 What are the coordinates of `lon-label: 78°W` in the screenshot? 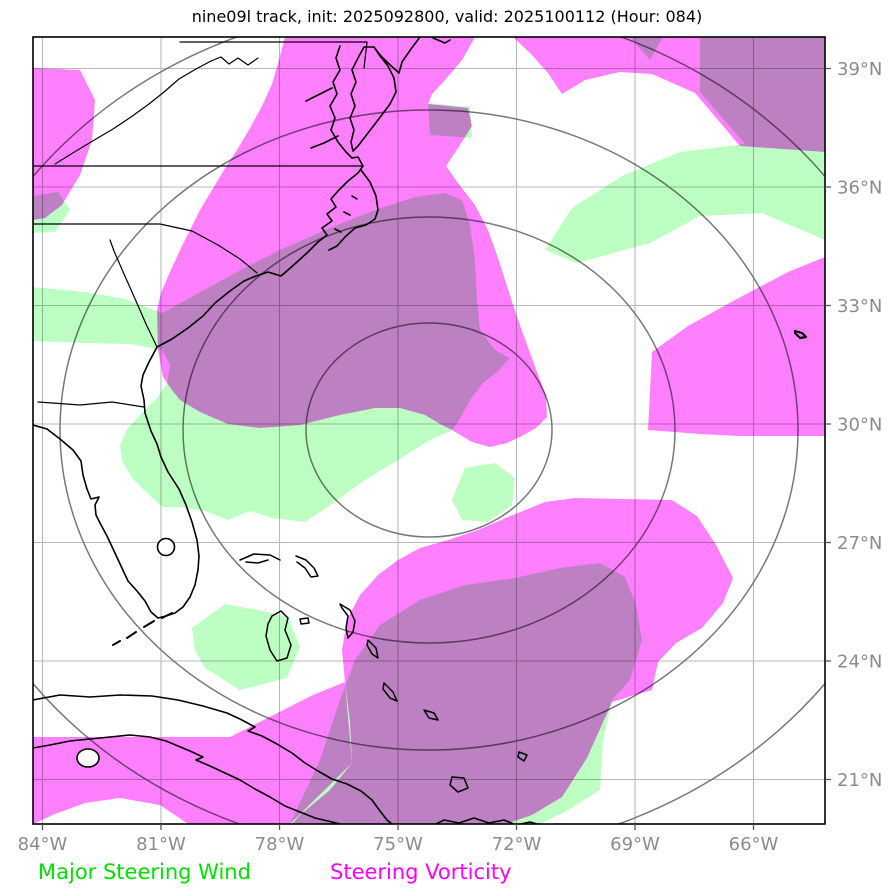 It's located at (280, 844).